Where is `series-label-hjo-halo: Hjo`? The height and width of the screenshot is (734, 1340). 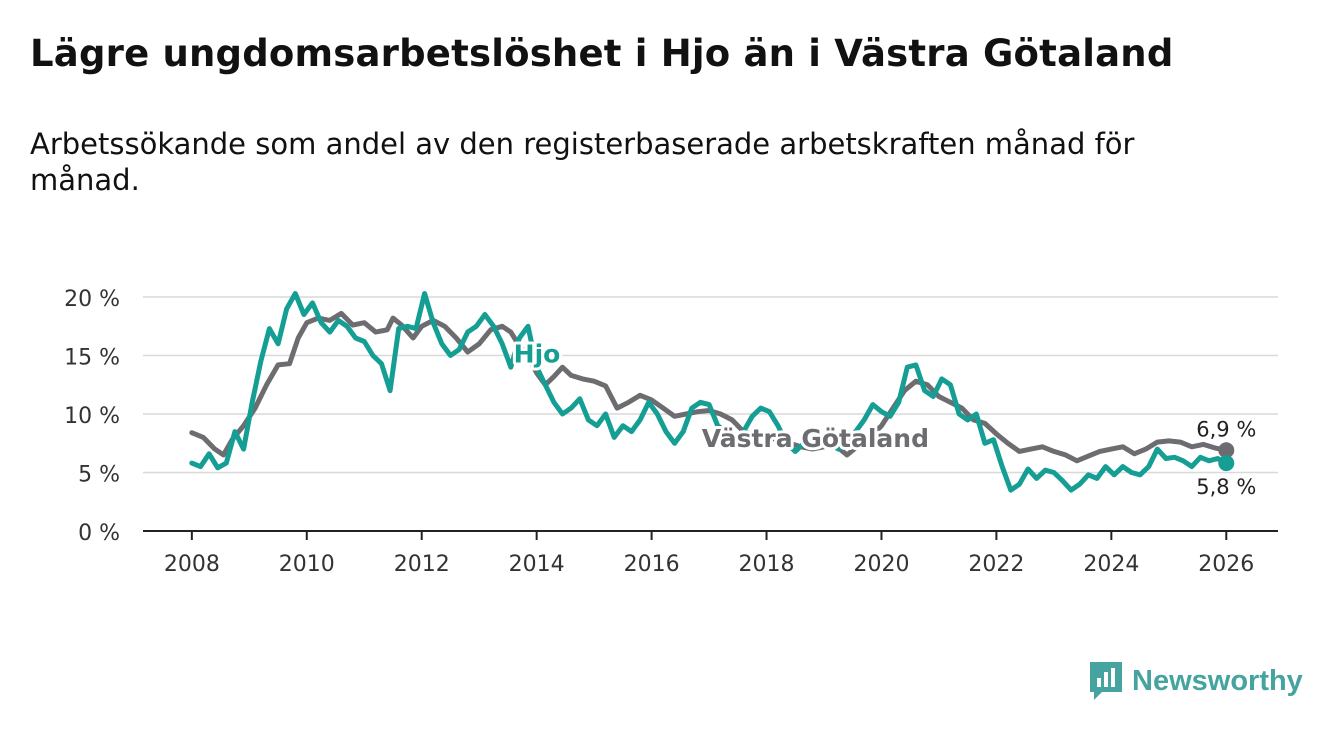 series-label-hjo-halo: Hjo is located at coordinates (537, 354).